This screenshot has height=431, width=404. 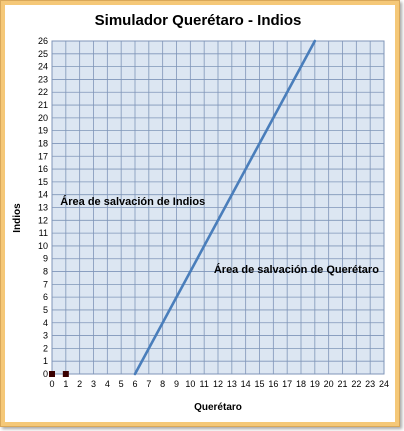 I want to click on data-points, so click(x=59, y=374).